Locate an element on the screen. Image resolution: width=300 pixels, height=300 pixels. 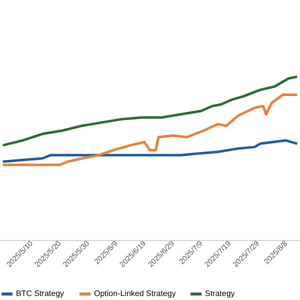
legend-label: Strategy is located at coordinates (220, 293).